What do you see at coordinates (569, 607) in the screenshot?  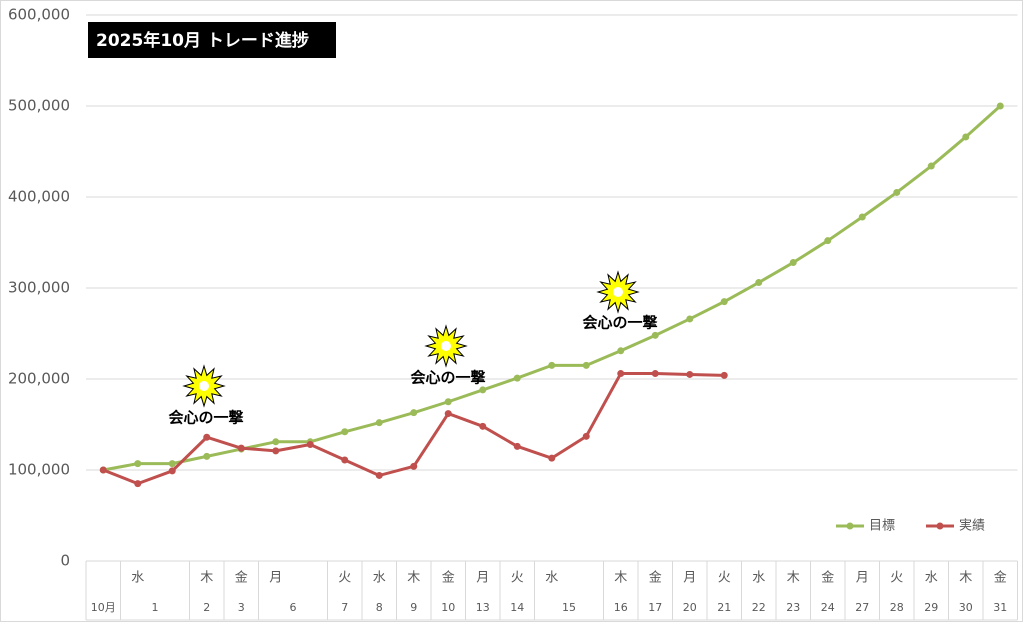 I see `x-tick-label: 15` at bounding box center [569, 607].